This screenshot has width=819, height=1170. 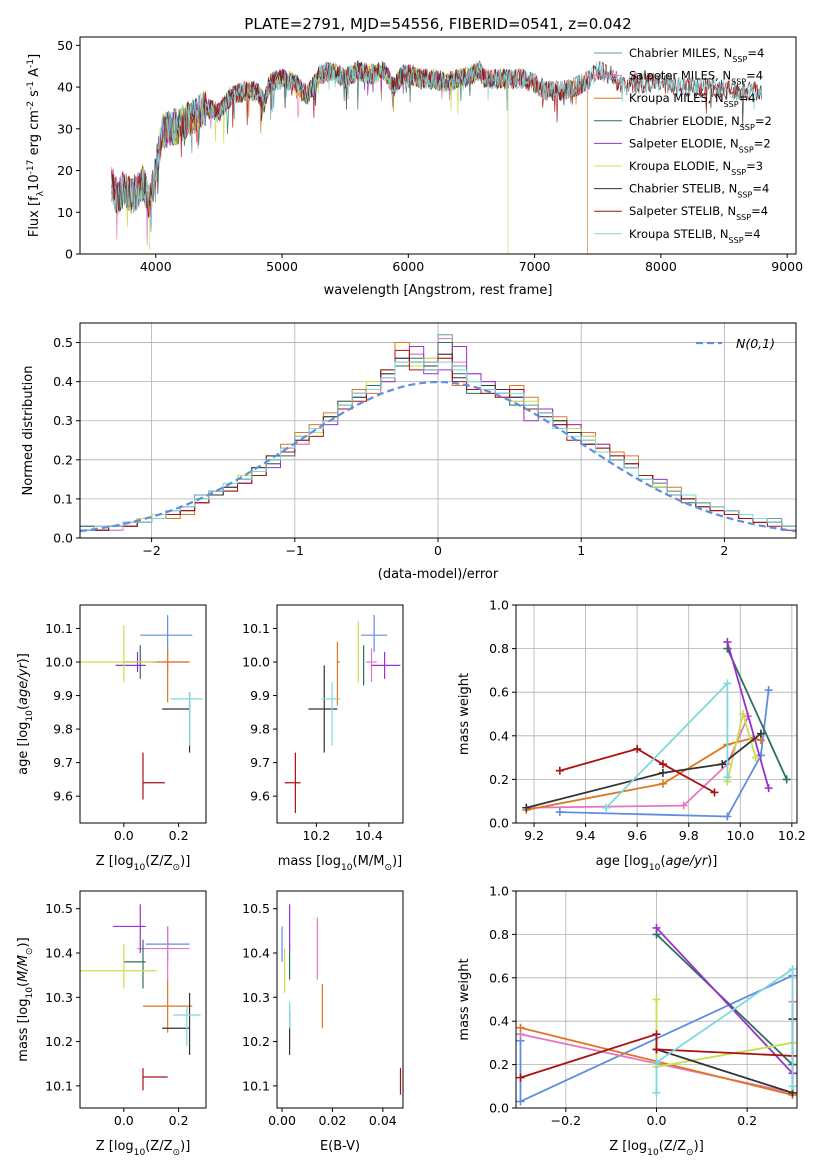 What do you see at coordinates (499, 692) in the screenshot?
I see `y-tick-label: 0.6` at bounding box center [499, 692].